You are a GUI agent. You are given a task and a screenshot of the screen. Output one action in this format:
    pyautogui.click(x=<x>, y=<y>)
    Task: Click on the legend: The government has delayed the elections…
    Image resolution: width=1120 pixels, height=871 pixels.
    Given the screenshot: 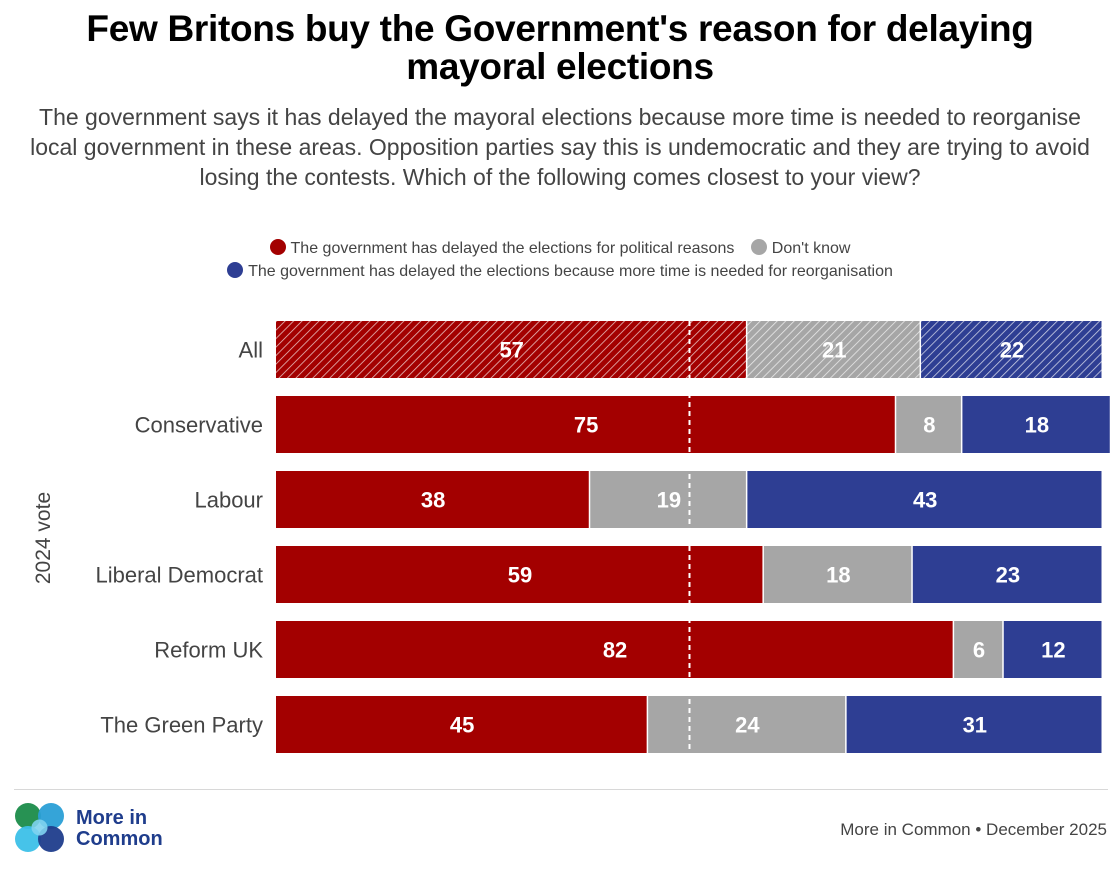 What is the action you would take?
    pyautogui.click(x=560, y=260)
    